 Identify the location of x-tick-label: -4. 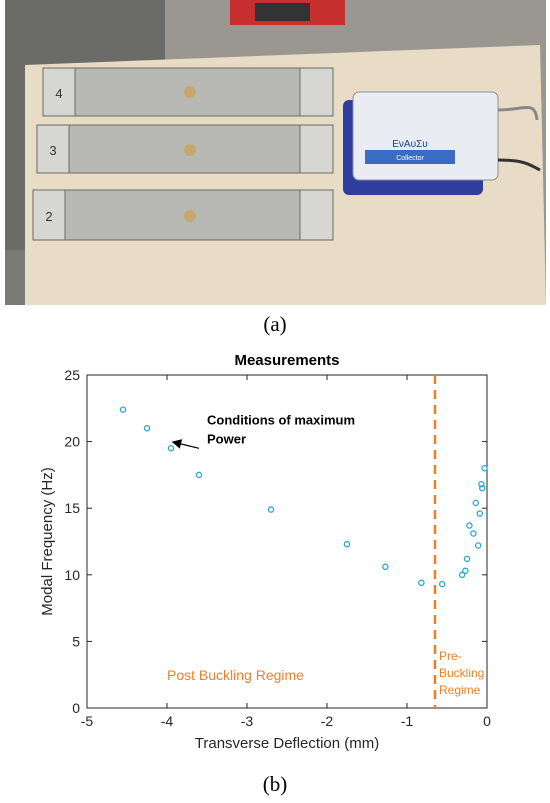
(167, 721).